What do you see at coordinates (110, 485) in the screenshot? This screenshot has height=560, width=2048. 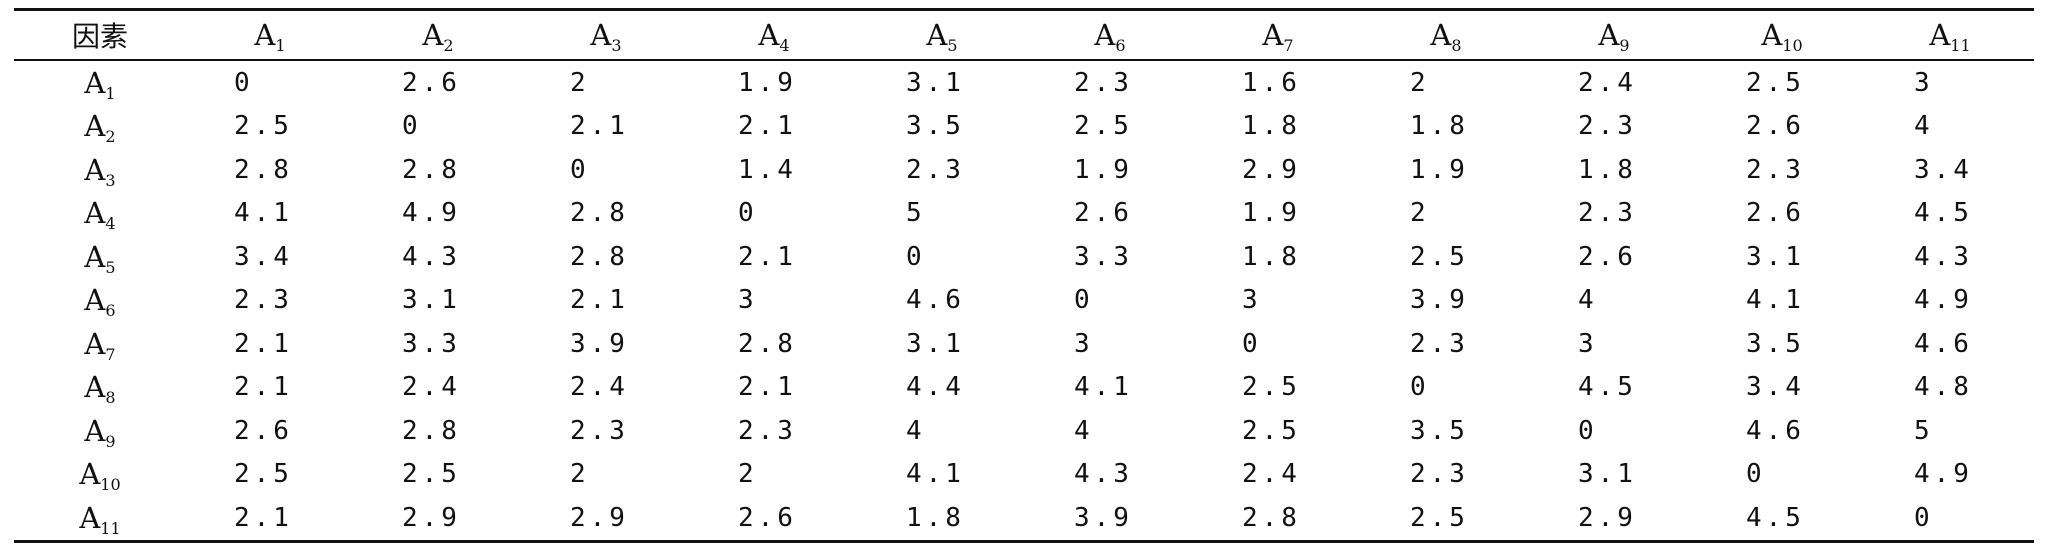 I see `row-label-subscript: 10` at bounding box center [110, 485].